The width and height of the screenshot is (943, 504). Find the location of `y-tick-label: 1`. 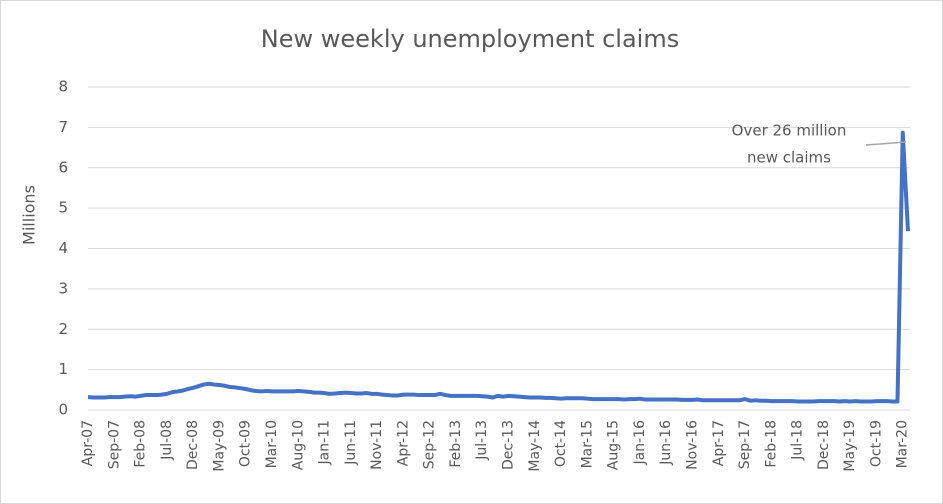

y-tick-label: 1 is located at coordinates (63, 369).